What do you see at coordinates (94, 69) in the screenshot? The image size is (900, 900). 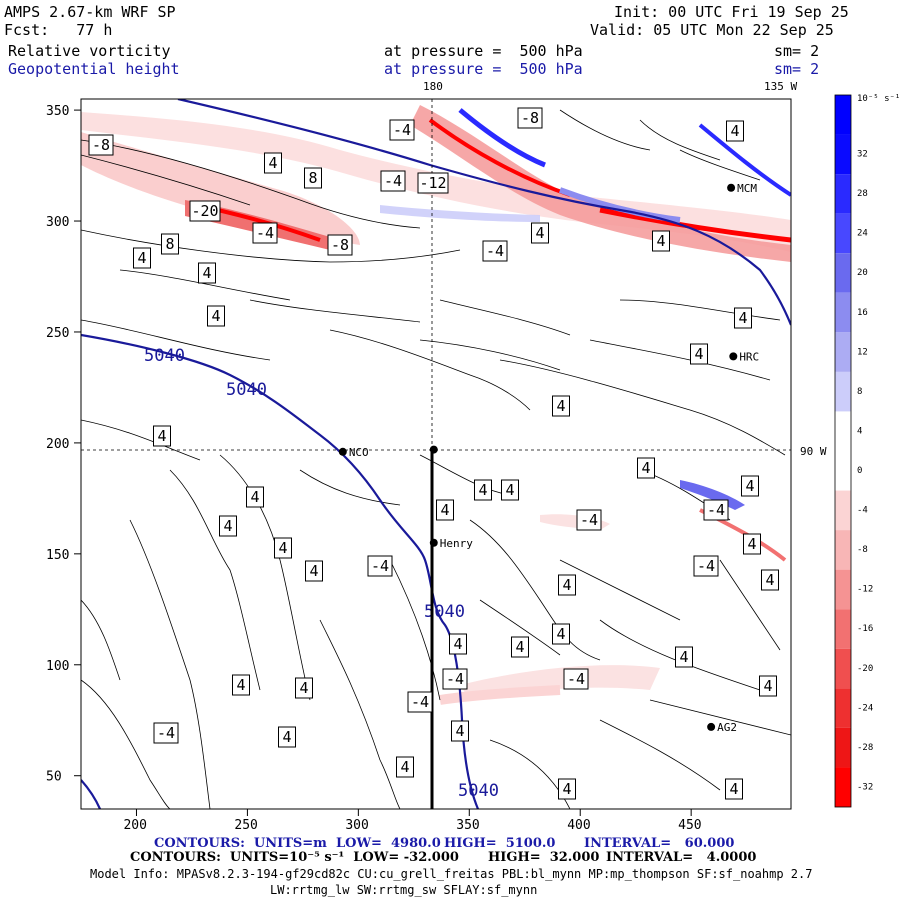 I see `field2-name: Geopotential height` at bounding box center [94, 69].